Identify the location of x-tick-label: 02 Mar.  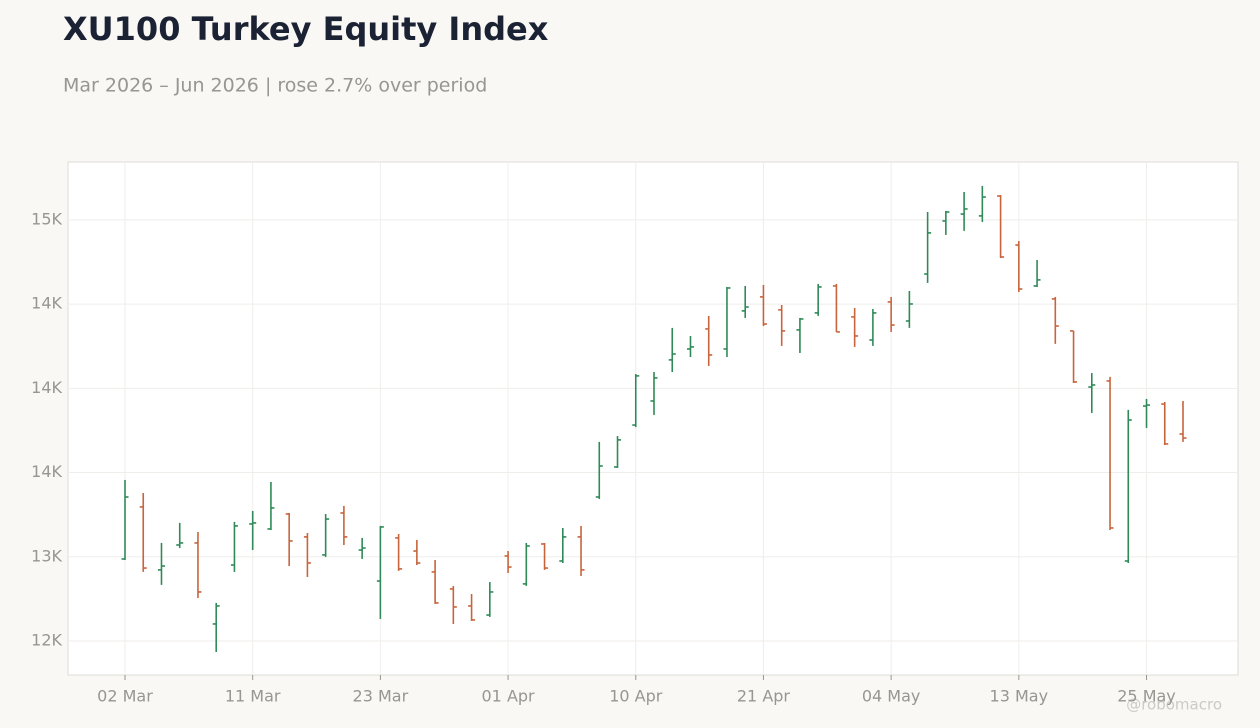
(125, 696).